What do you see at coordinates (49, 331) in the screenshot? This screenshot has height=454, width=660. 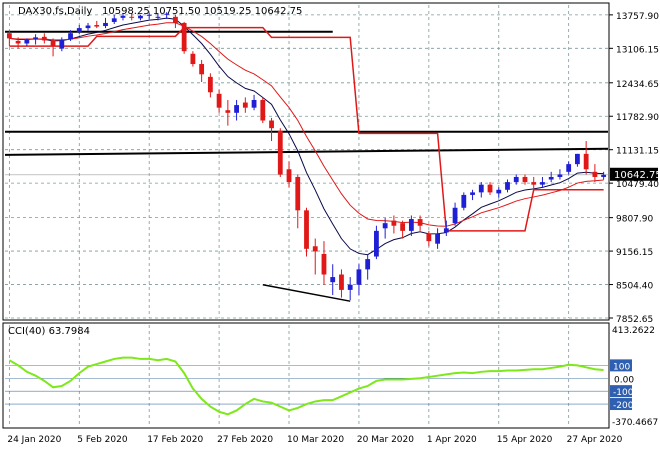 I see `cci-label: CCI(40) 63.7984` at bounding box center [49, 331].